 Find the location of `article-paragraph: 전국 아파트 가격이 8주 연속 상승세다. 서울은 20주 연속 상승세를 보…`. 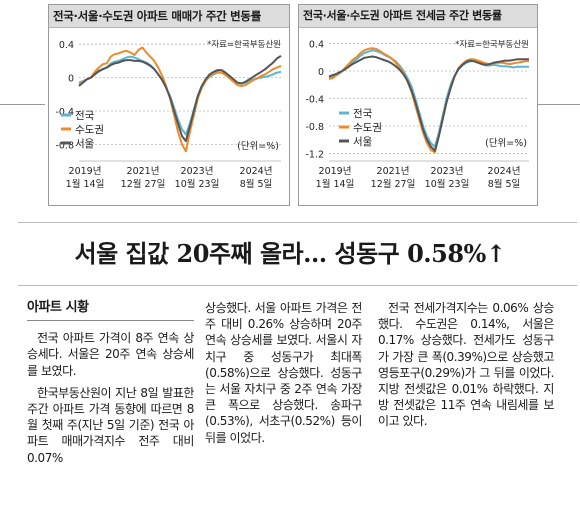

article-paragraph: 전국 아파트 가격이 8주 연속 상승세다. 서울은 20주 연속 상승세를 보… is located at coordinates (110, 354).